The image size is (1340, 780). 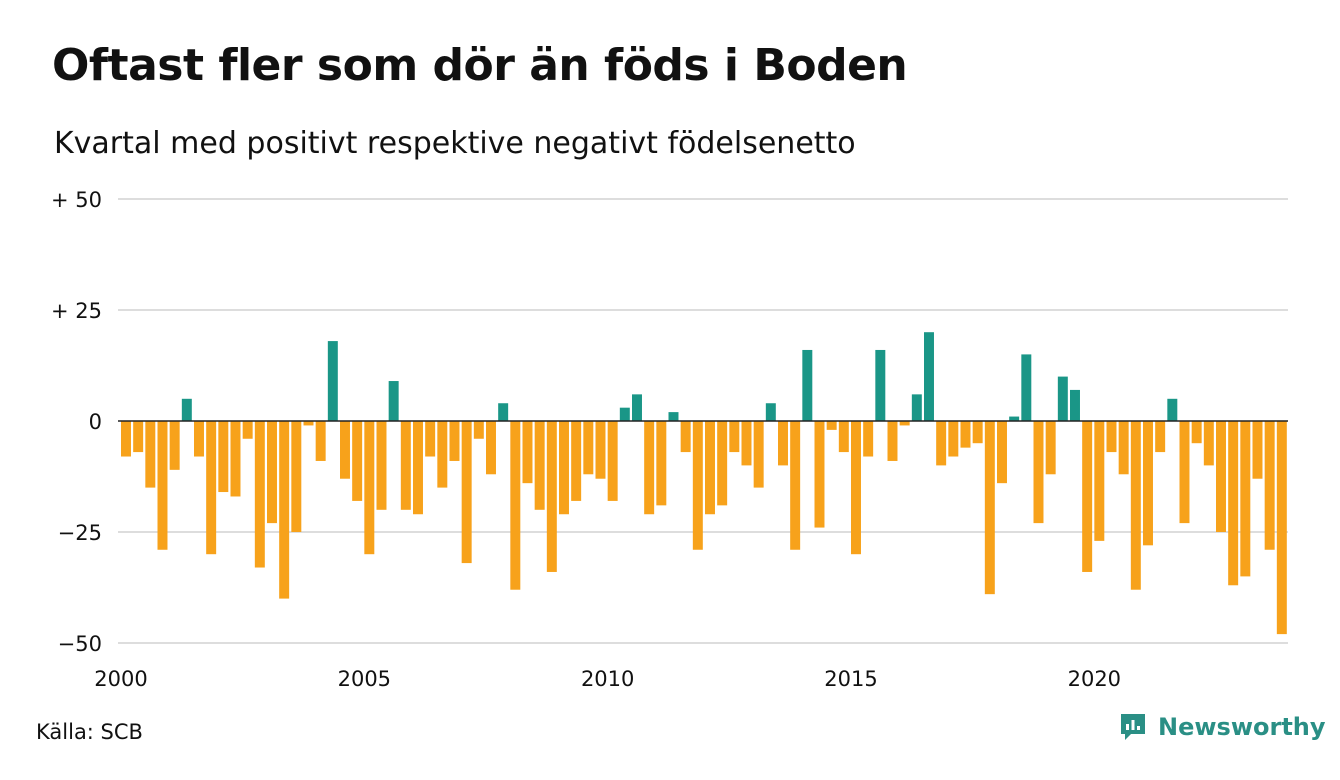 What do you see at coordinates (80, 644) in the screenshot?
I see `y-tick-label: −50` at bounding box center [80, 644].